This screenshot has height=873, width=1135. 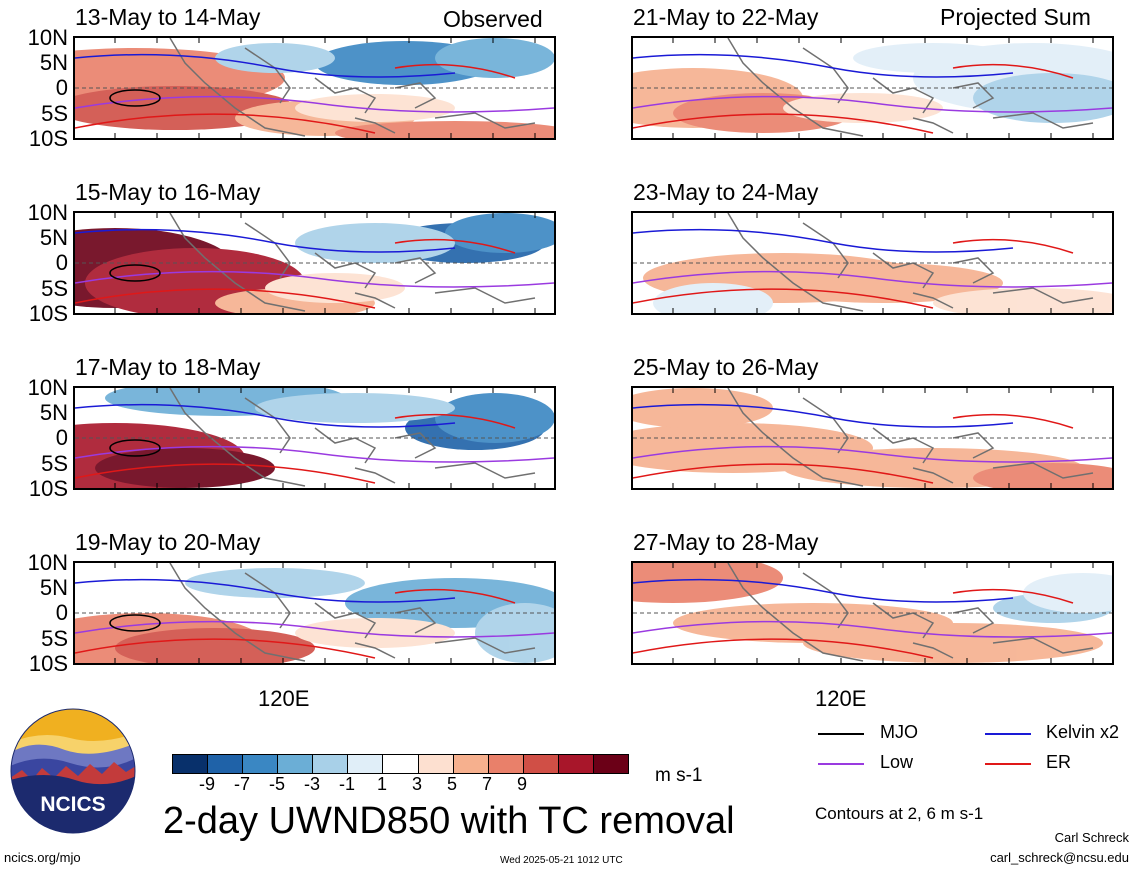 What do you see at coordinates (42, 857) in the screenshot?
I see `footer-url: ncics.org/mjo` at bounding box center [42, 857].